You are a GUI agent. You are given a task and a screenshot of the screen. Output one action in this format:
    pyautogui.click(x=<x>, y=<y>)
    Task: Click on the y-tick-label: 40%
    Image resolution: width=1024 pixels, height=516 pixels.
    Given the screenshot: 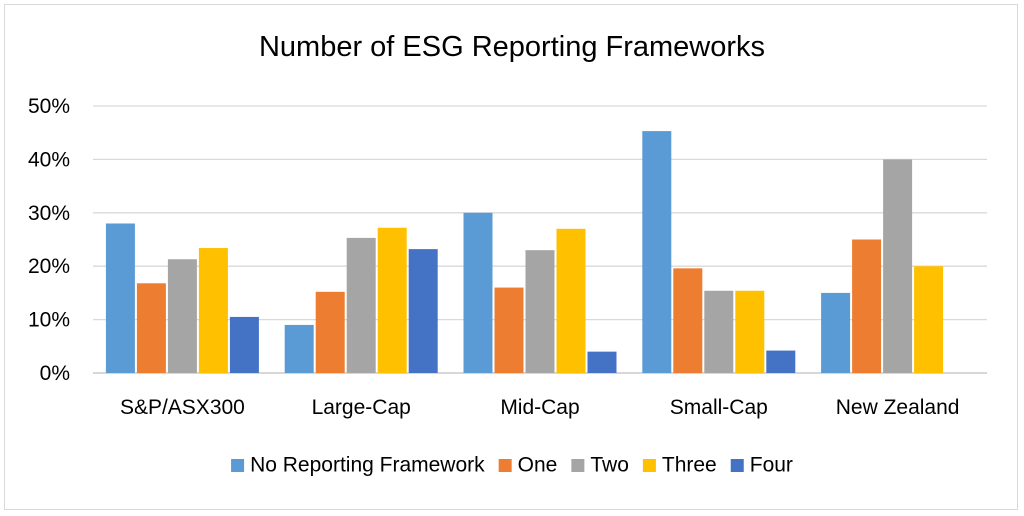 What is the action you would take?
    pyautogui.click(x=49, y=159)
    